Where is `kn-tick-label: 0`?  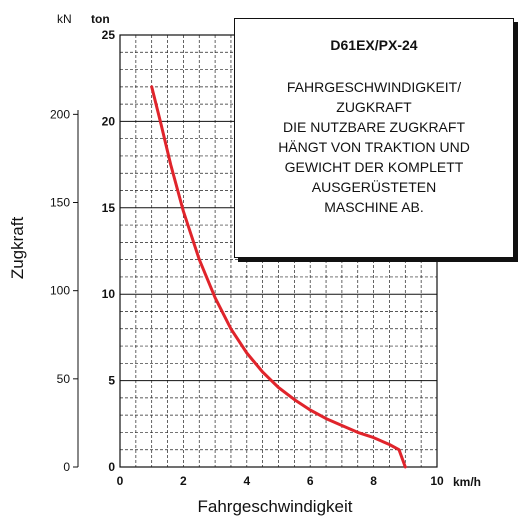
kn-tick-label: 0 is located at coordinates (66, 467).